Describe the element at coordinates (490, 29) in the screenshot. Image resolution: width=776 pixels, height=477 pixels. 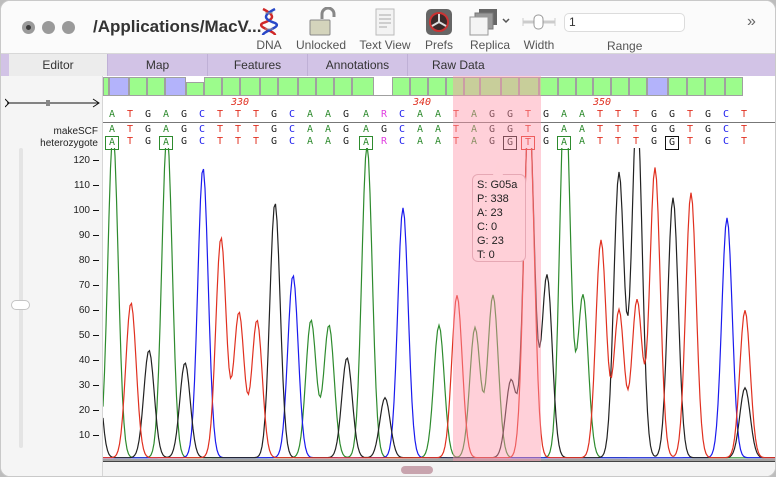
I see `toolbar-replica-button: Replica` at that location.